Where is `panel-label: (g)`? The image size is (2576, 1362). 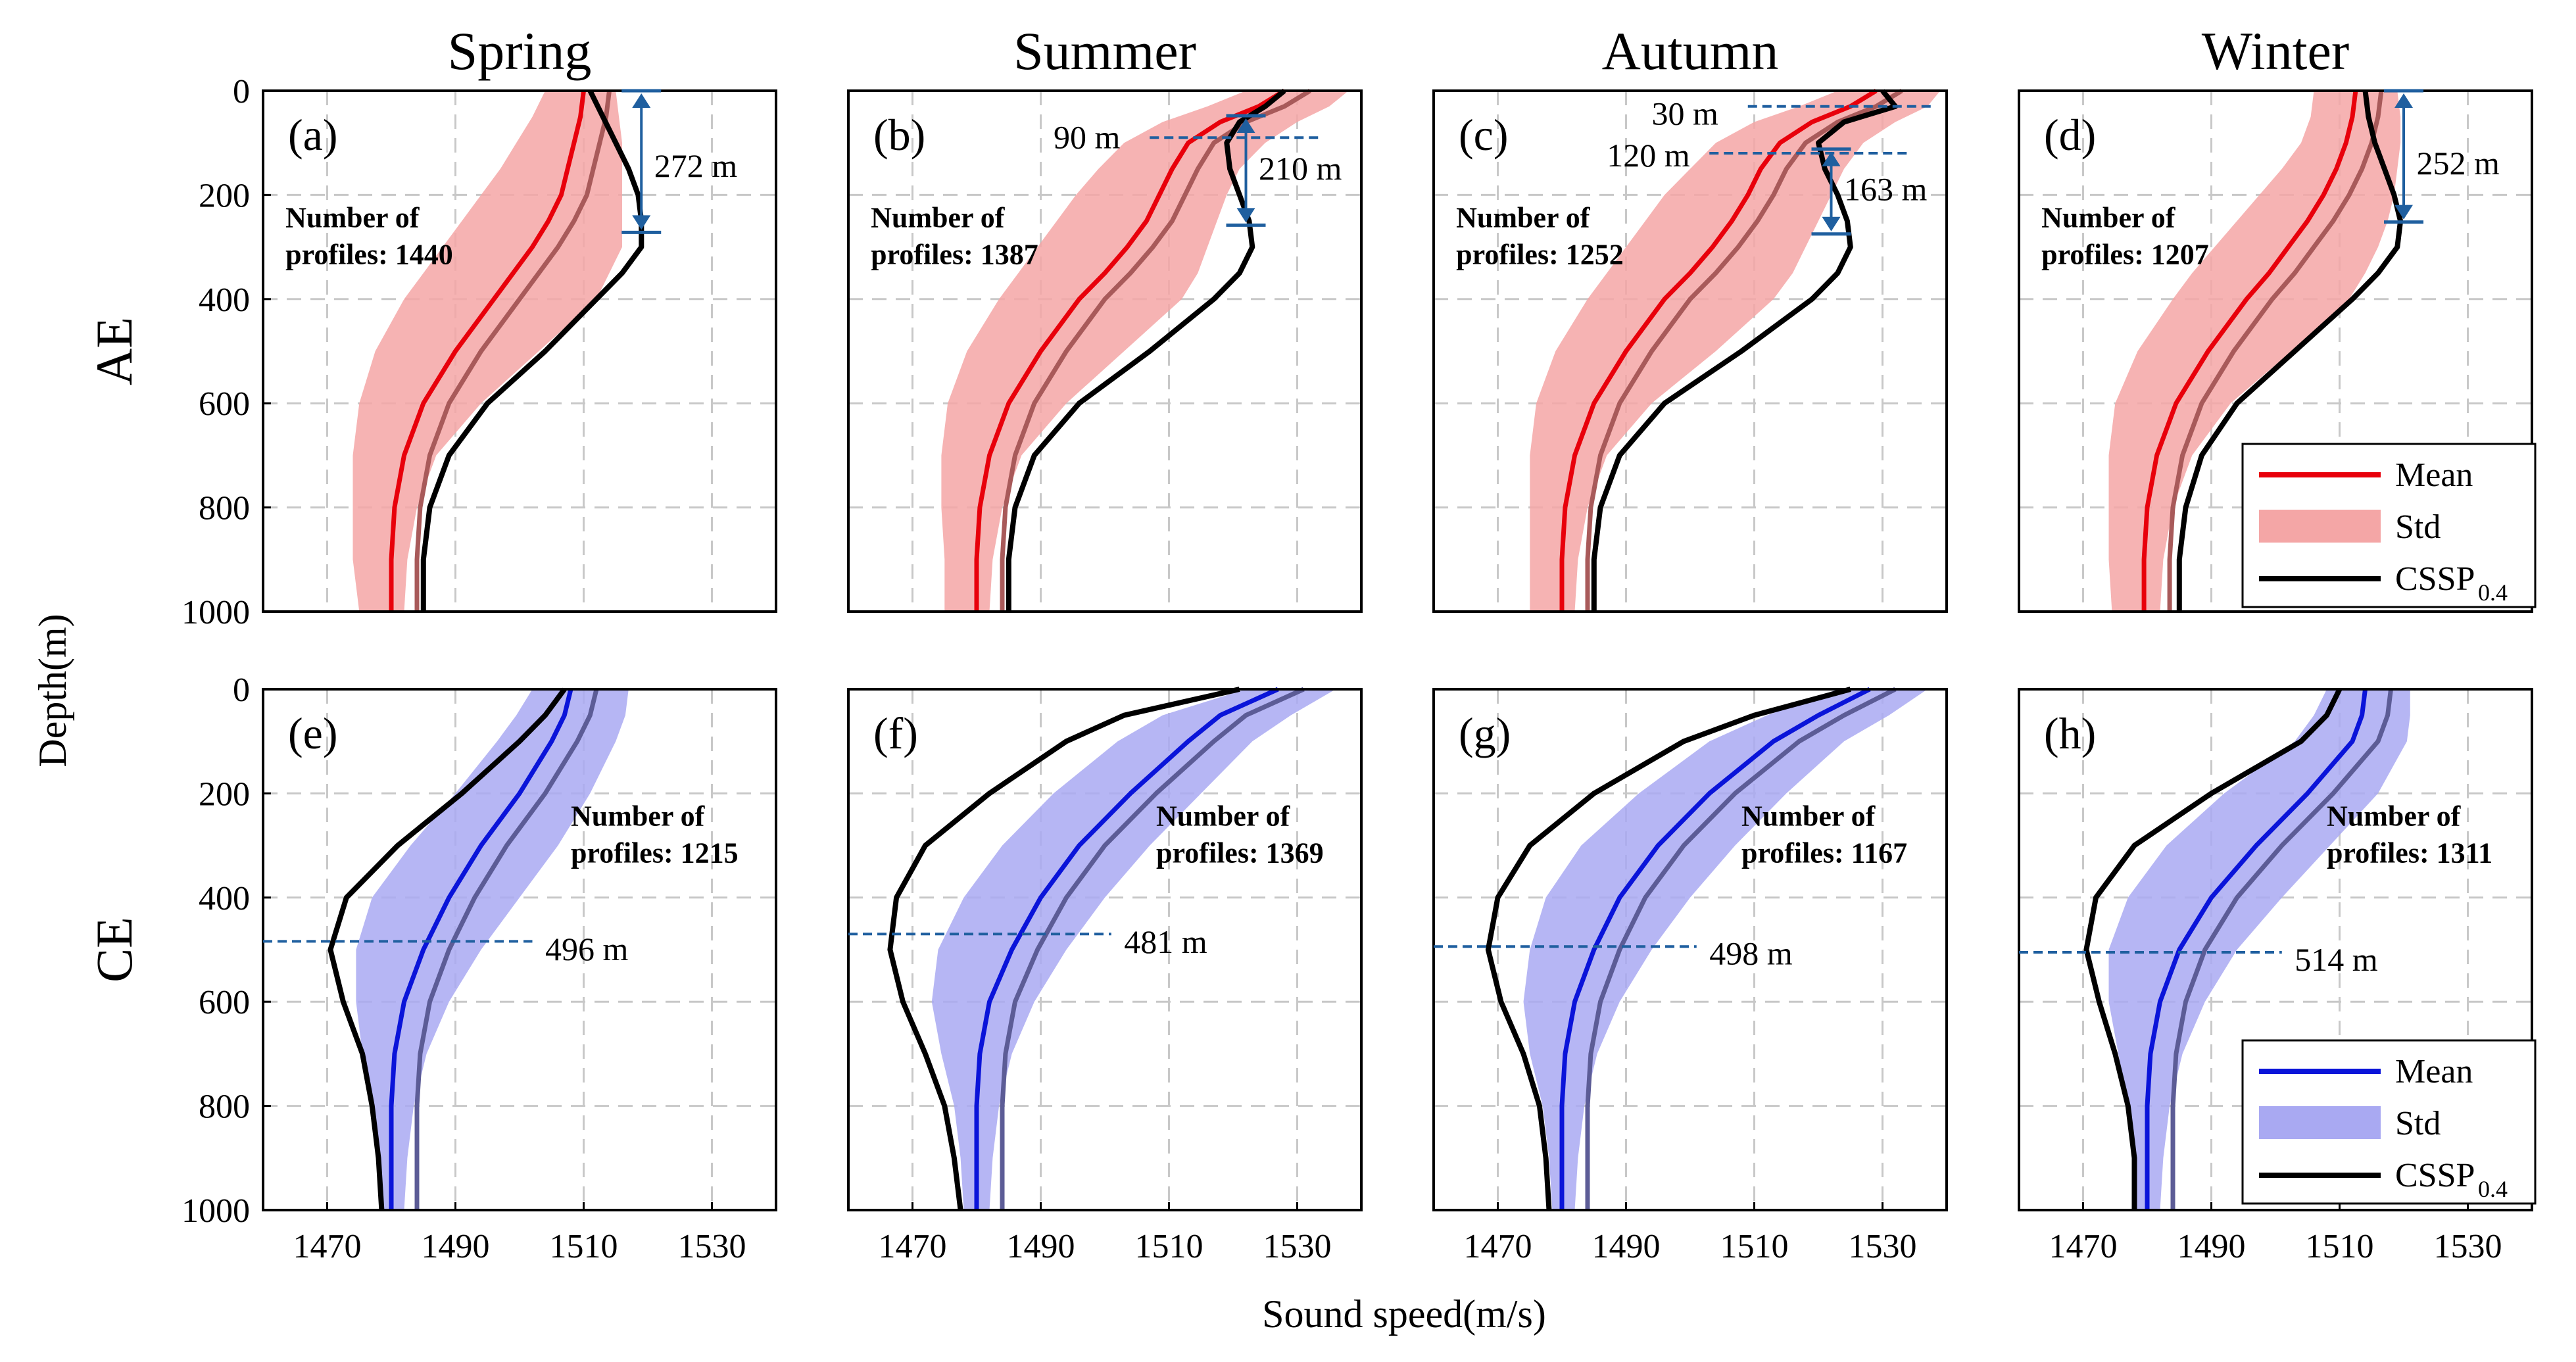 panel-label: (g) is located at coordinates (1485, 733).